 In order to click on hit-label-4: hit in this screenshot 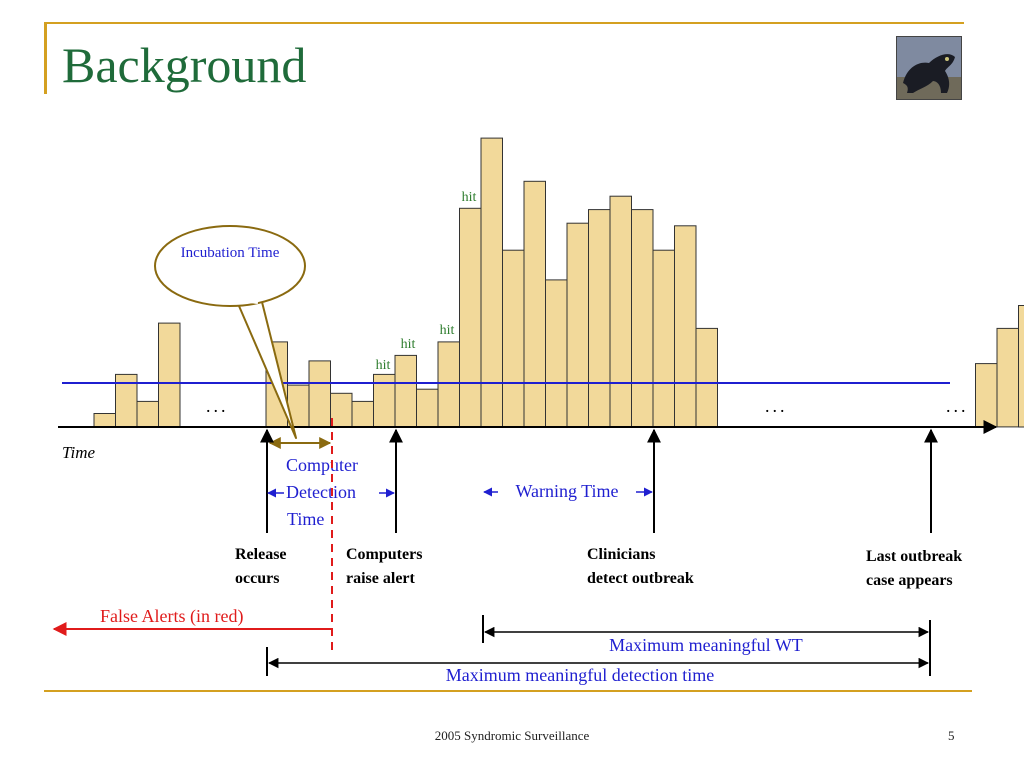, I will do `click(469, 197)`.